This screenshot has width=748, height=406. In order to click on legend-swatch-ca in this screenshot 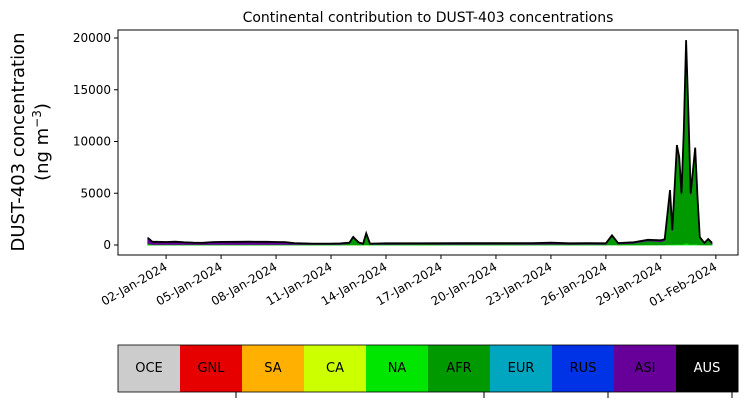, I will do `click(335, 368)`.